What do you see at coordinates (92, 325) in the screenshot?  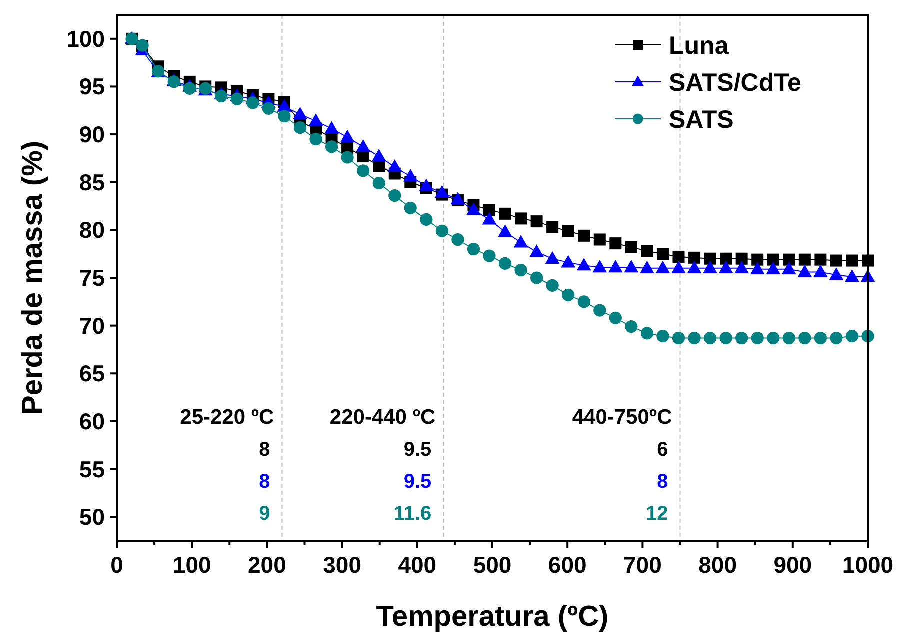 I see `y-tick-label: 70` at bounding box center [92, 325].